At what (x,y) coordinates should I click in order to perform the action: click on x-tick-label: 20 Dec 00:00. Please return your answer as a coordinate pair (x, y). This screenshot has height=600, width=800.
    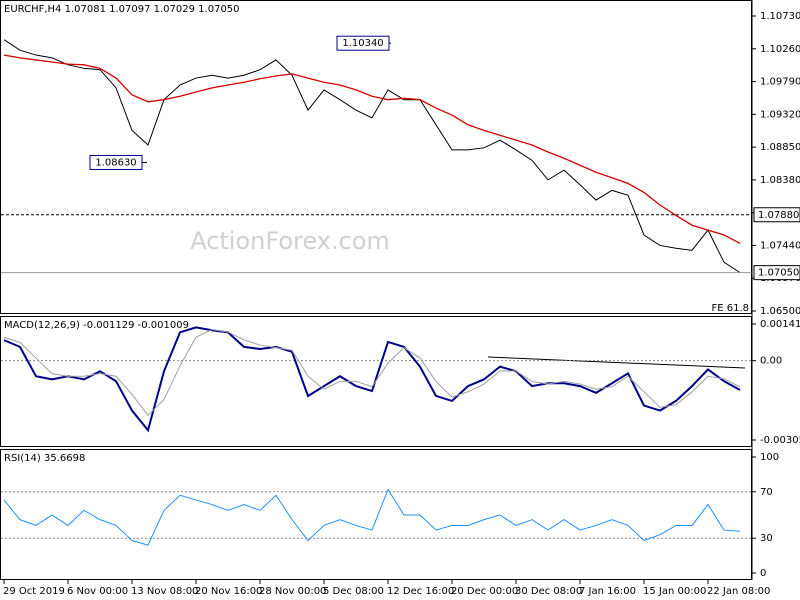
    Looking at the image, I should click on (484, 591).